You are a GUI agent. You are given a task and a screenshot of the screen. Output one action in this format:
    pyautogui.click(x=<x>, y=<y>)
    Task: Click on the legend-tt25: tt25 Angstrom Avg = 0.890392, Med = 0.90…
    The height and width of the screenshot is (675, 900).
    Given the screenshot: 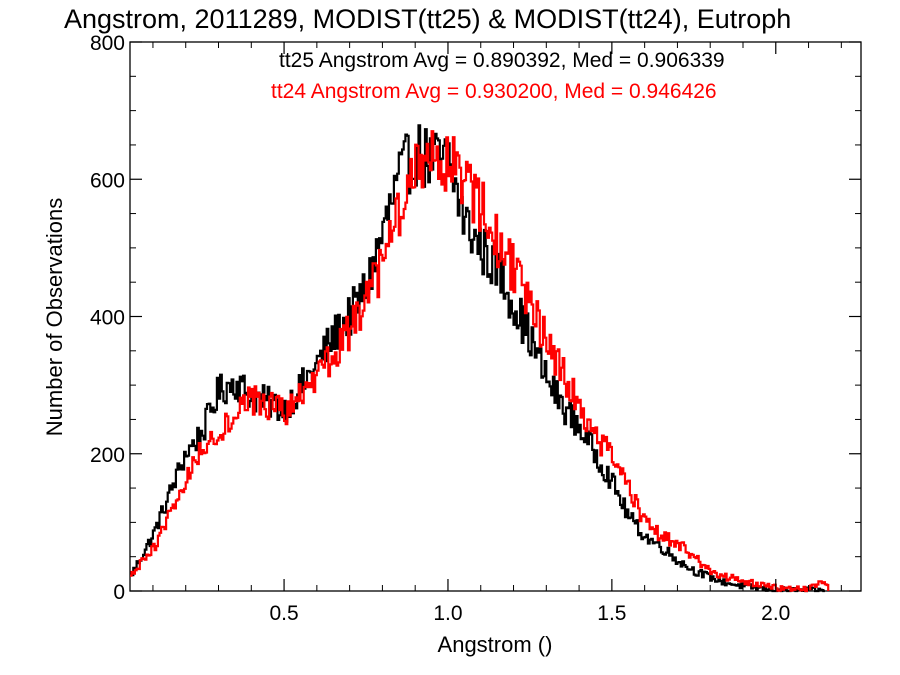 What is the action you would take?
    pyautogui.click(x=502, y=60)
    